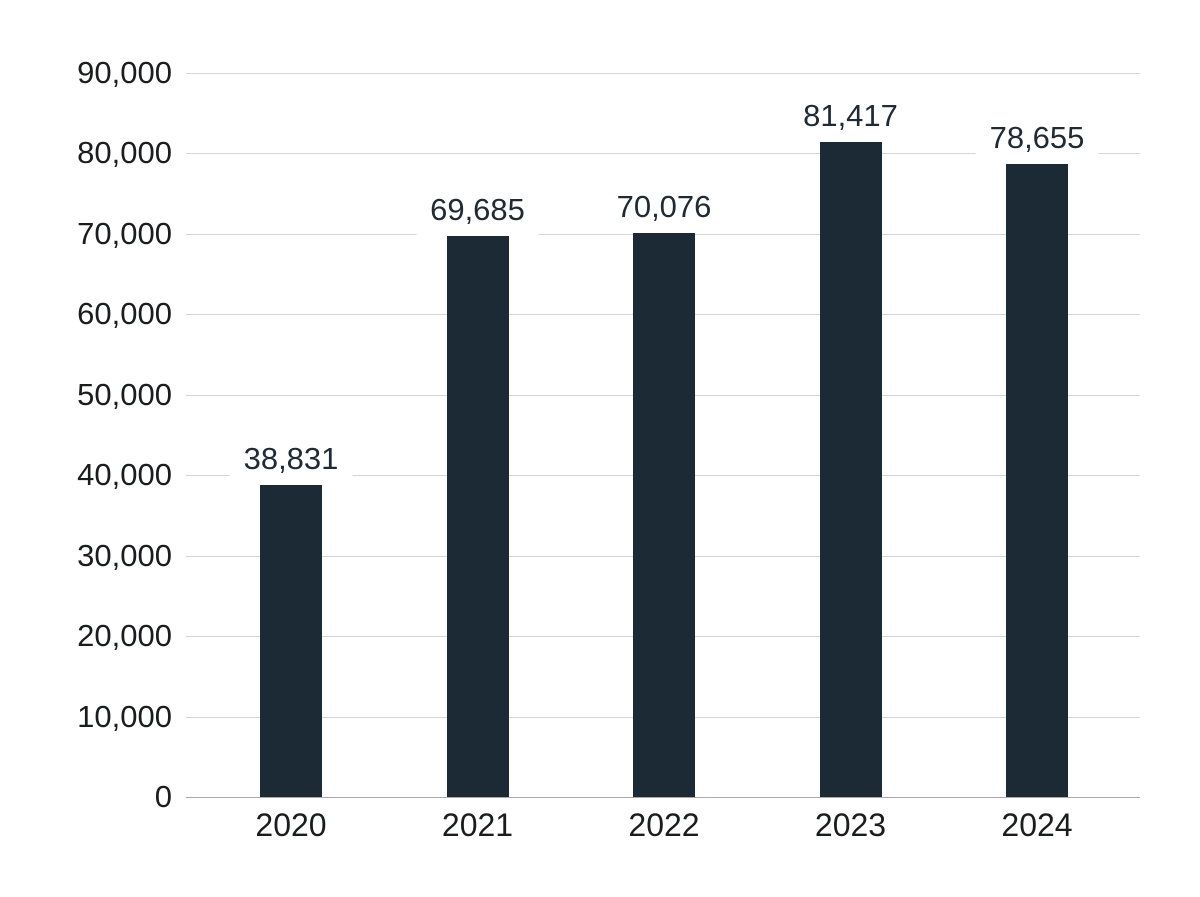 Image resolution: width=1200 pixels, height=897 pixels. Describe the element at coordinates (163, 796) in the screenshot. I see `y-tick-label: 0` at that location.